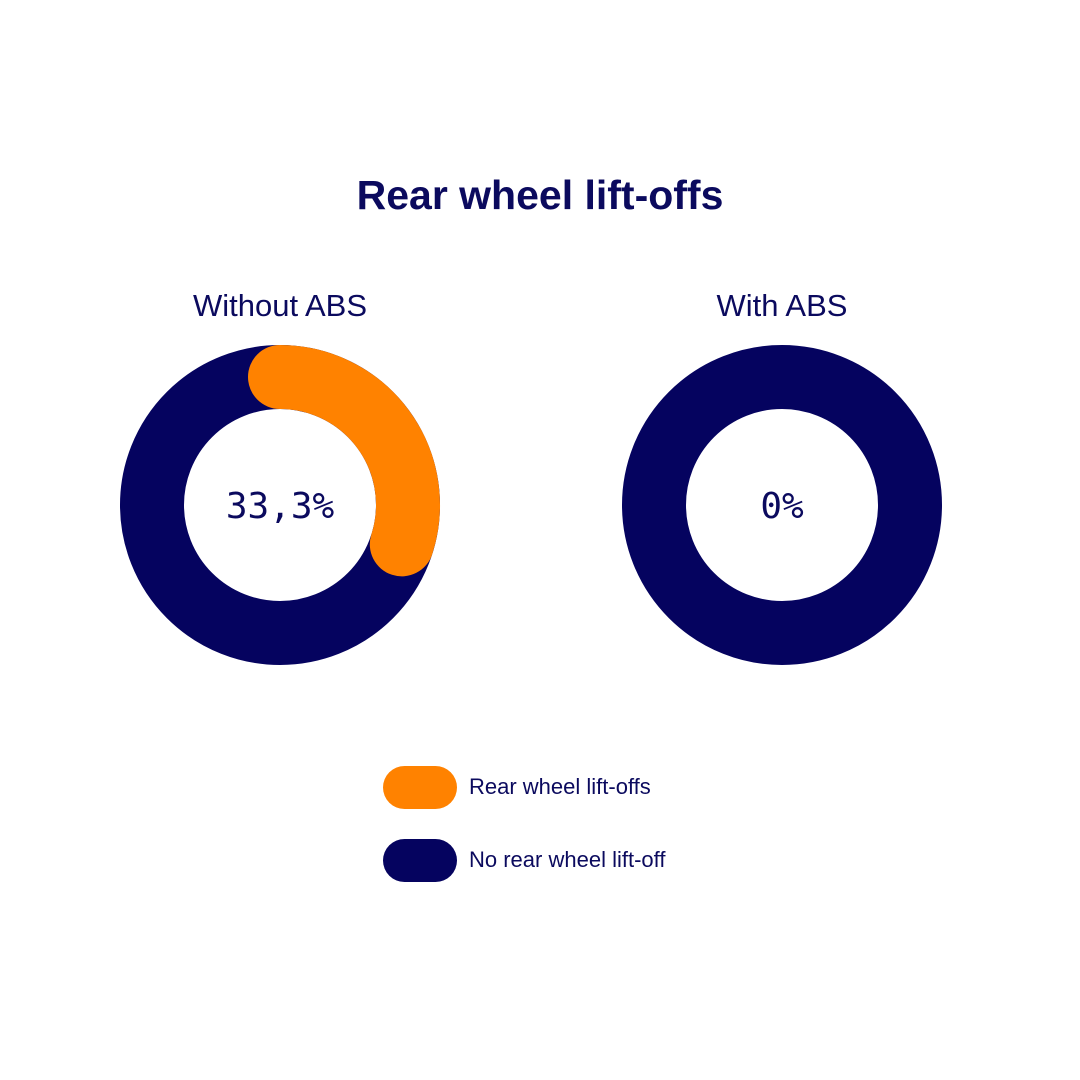  What do you see at coordinates (560, 786) in the screenshot?
I see `legend-label: Rear wheel lift-offs` at bounding box center [560, 786].